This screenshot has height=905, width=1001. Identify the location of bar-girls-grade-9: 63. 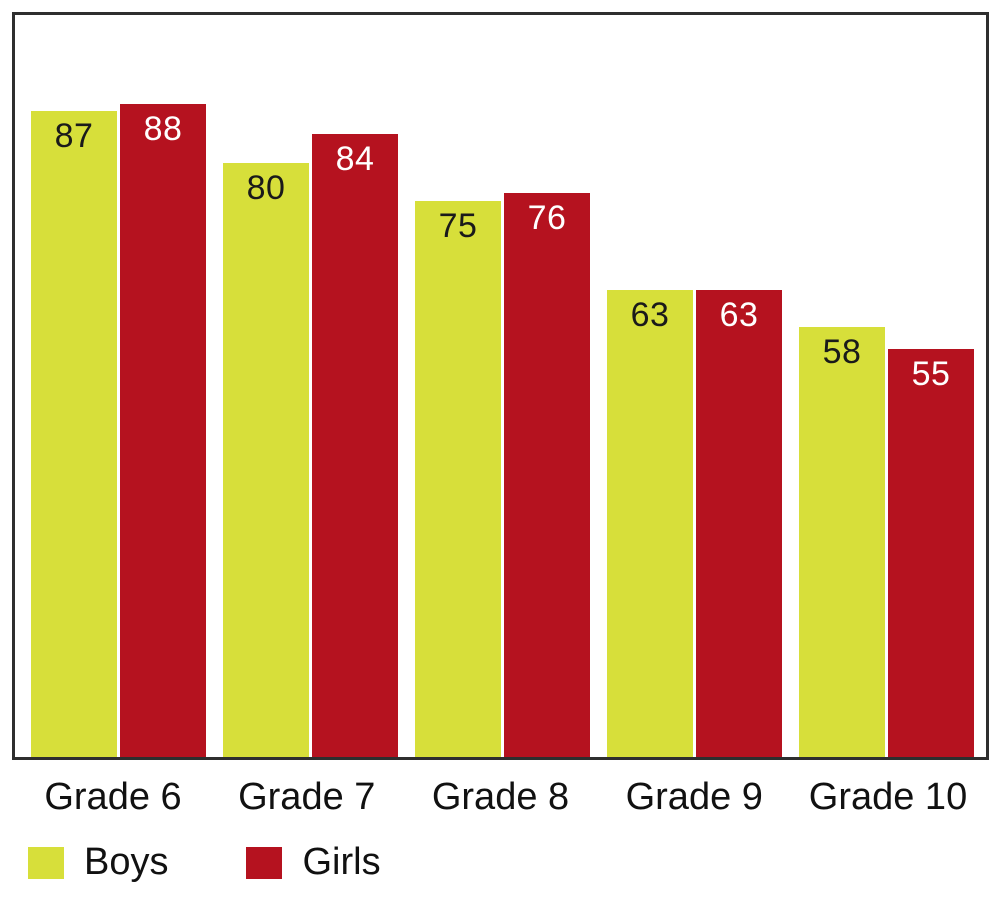
(739, 523).